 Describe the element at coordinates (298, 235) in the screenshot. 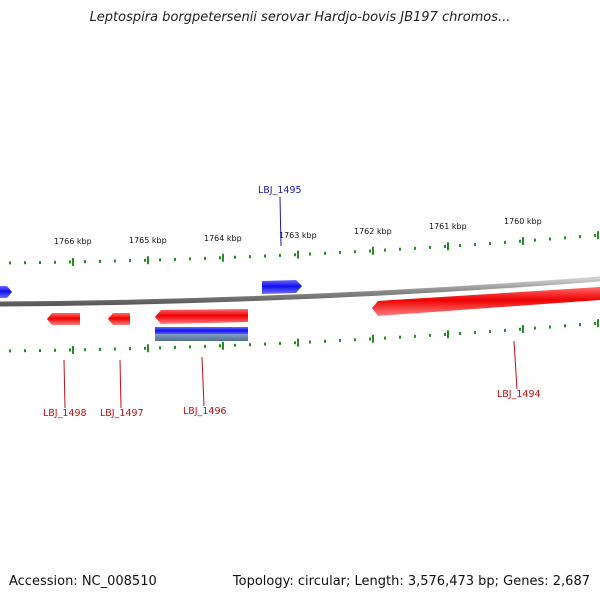

I see `tick-label-1763: 1763 kbp` at that location.